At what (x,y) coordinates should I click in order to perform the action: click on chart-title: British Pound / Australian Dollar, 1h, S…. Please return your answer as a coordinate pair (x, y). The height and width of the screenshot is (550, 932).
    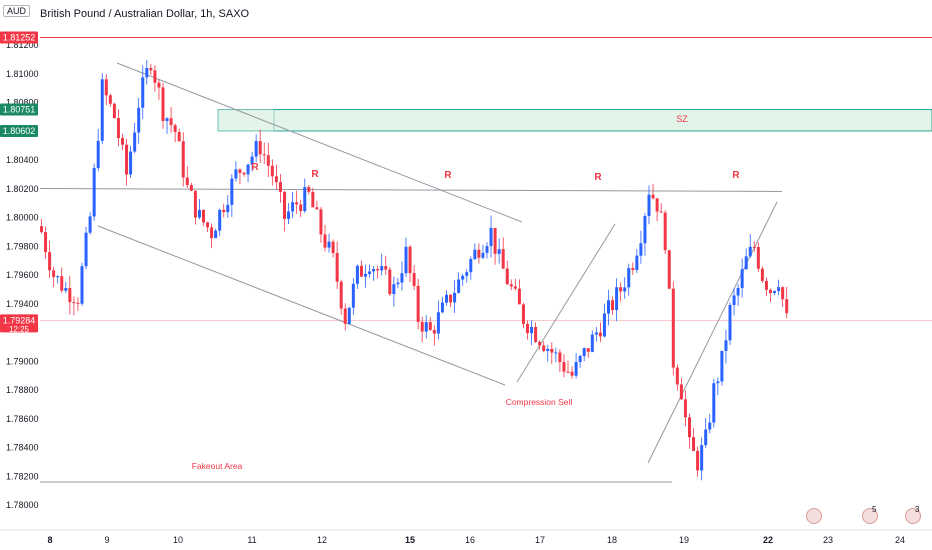
    Looking at the image, I should click on (145, 14).